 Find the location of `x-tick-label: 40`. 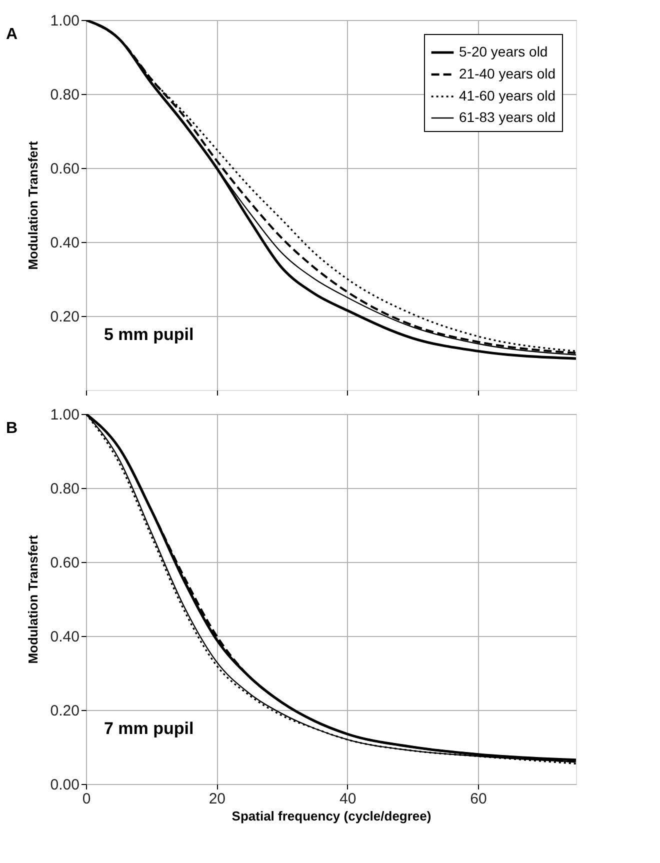

x-tick-label: 40 is located at coordinates (347, 799).